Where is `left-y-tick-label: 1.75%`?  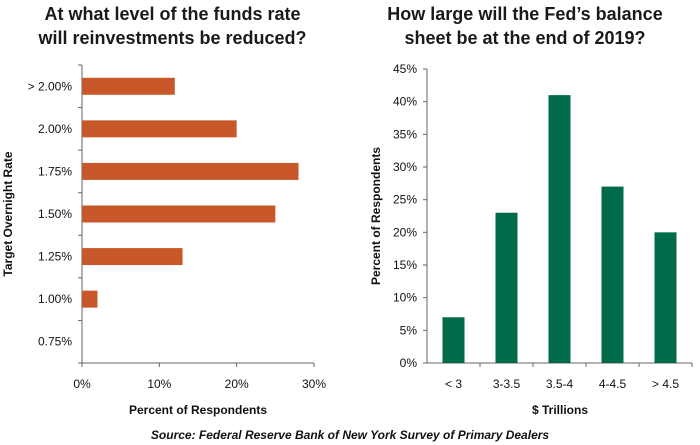 left-y-tick-label: 1.75% is located at coordinates (55, 171).